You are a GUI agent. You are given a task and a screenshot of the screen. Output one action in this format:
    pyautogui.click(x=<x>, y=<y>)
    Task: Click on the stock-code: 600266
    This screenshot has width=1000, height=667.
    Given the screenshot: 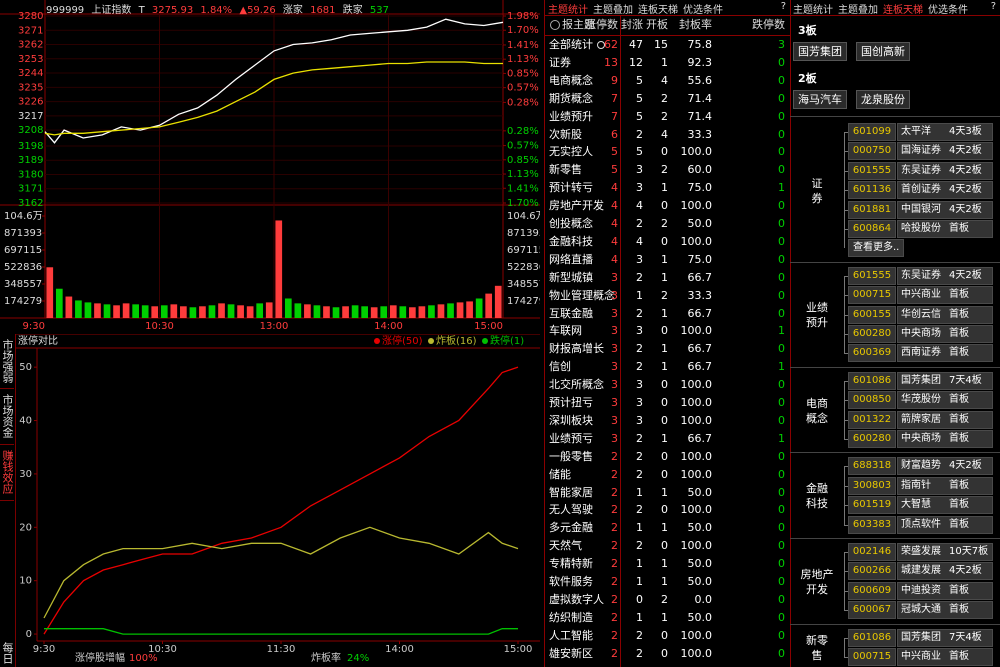 What is the action you would take?
    pyautogui.click(x=872, y=571)
    